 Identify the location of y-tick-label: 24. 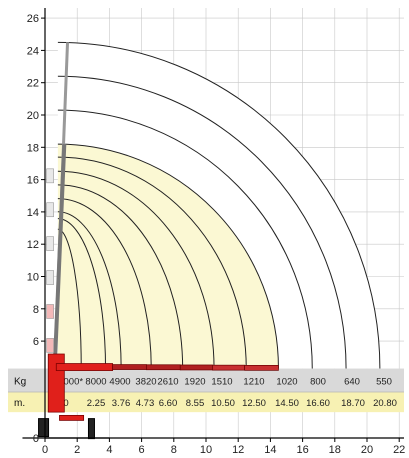
(33, 51).